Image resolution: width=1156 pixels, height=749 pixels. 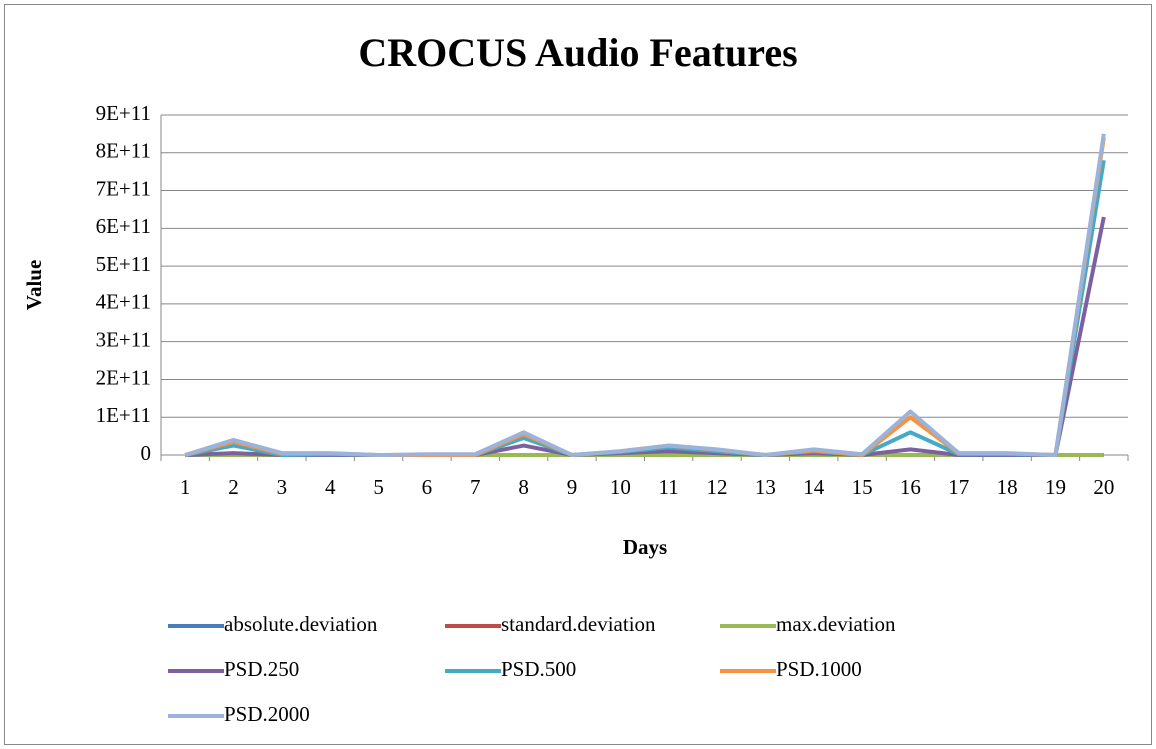 I want to click on x-tick-label: 16, so click(x=910, y=487).